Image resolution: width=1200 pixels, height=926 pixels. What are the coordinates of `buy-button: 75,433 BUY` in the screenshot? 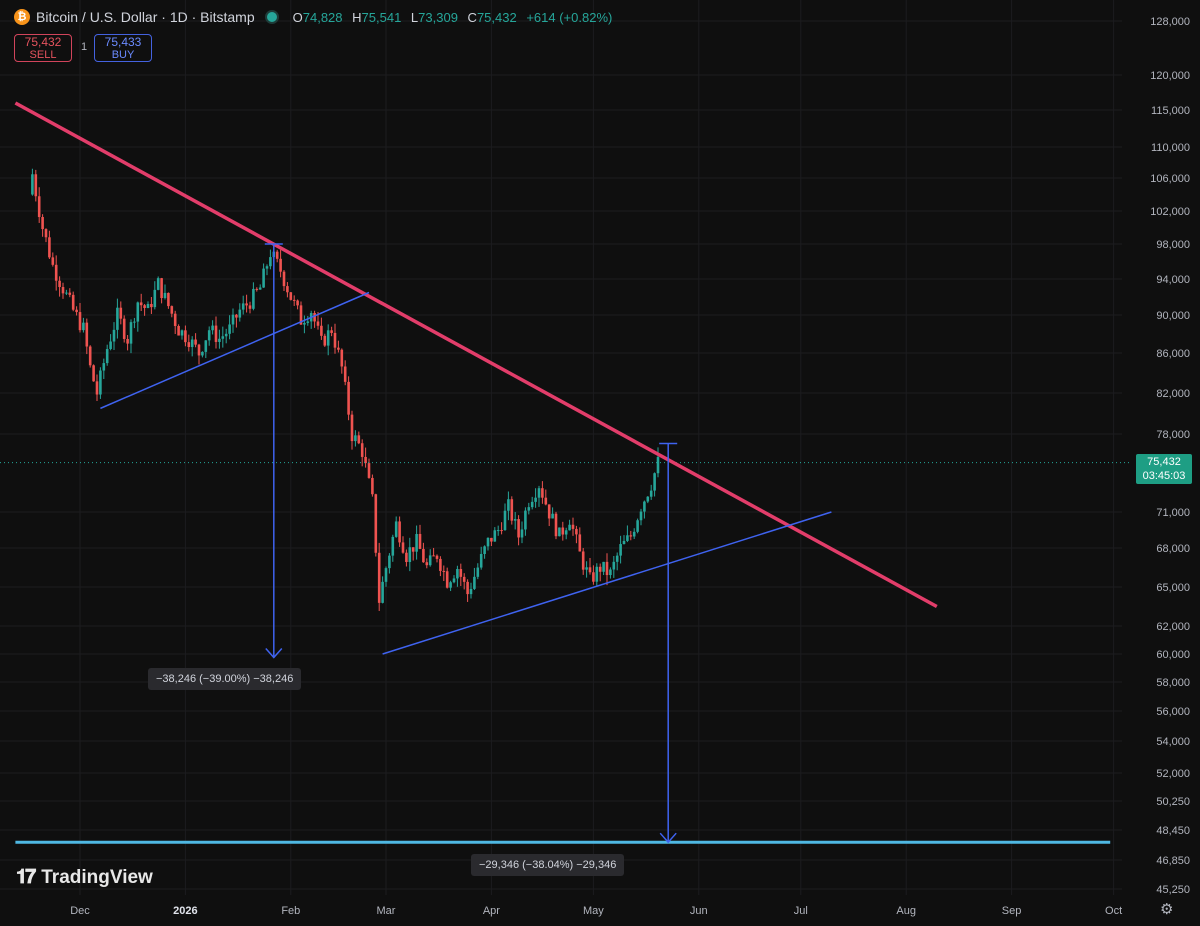 It's located at (123, 48).